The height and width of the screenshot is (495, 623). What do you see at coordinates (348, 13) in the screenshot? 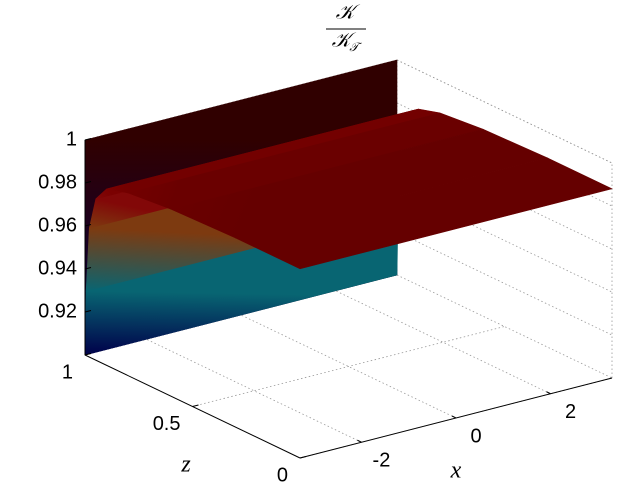
I see `y-label-numerator: 𝒦` at bounding box center [348, 13].